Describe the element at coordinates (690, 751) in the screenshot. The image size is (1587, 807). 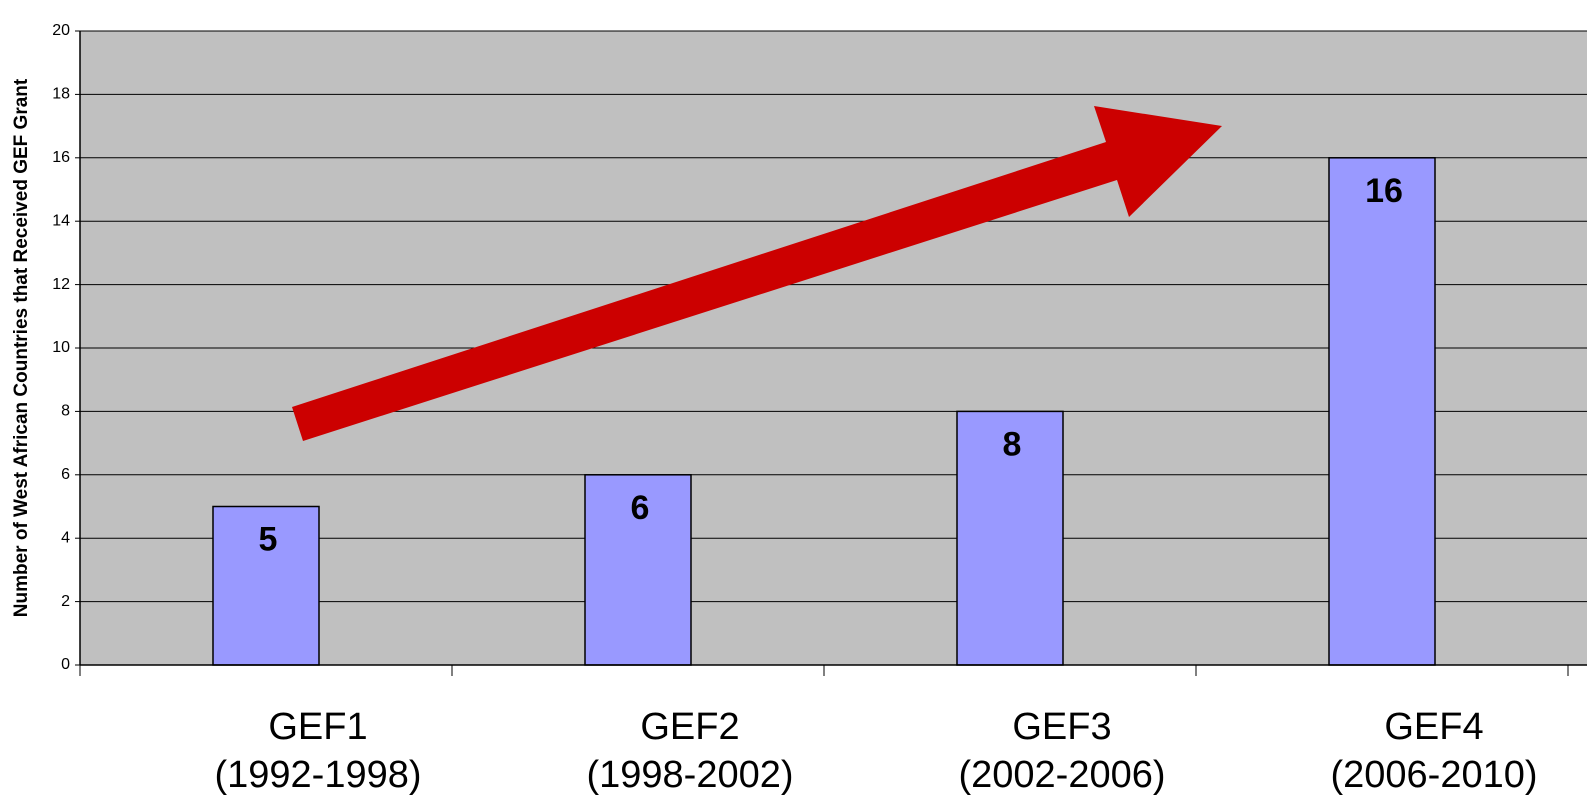
I see `x-tick-label: GEF2 (1998-2002)` at that location.